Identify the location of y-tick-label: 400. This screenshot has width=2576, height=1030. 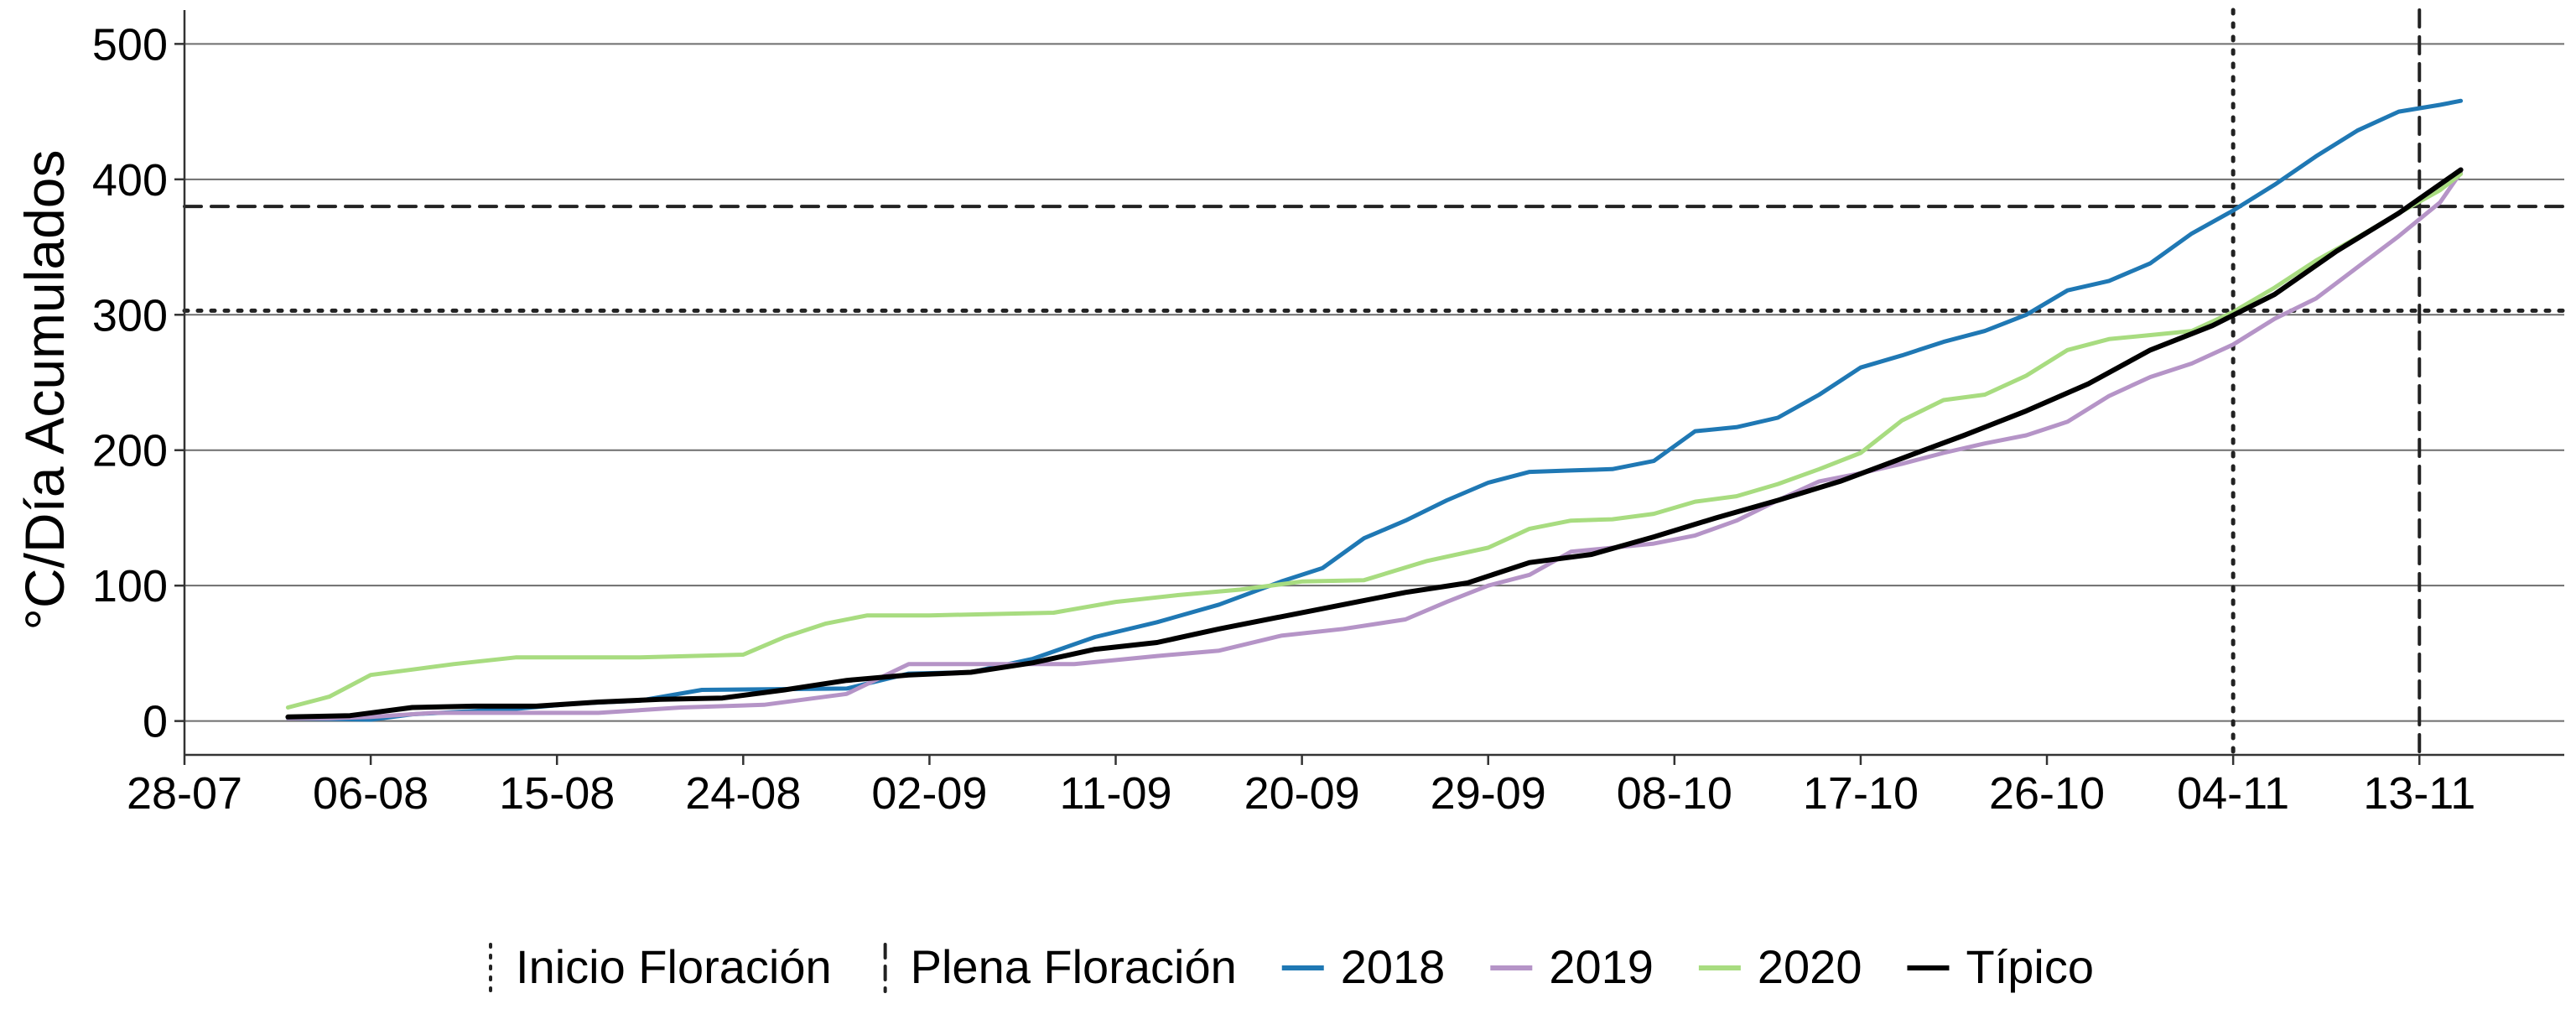
(130, 180).